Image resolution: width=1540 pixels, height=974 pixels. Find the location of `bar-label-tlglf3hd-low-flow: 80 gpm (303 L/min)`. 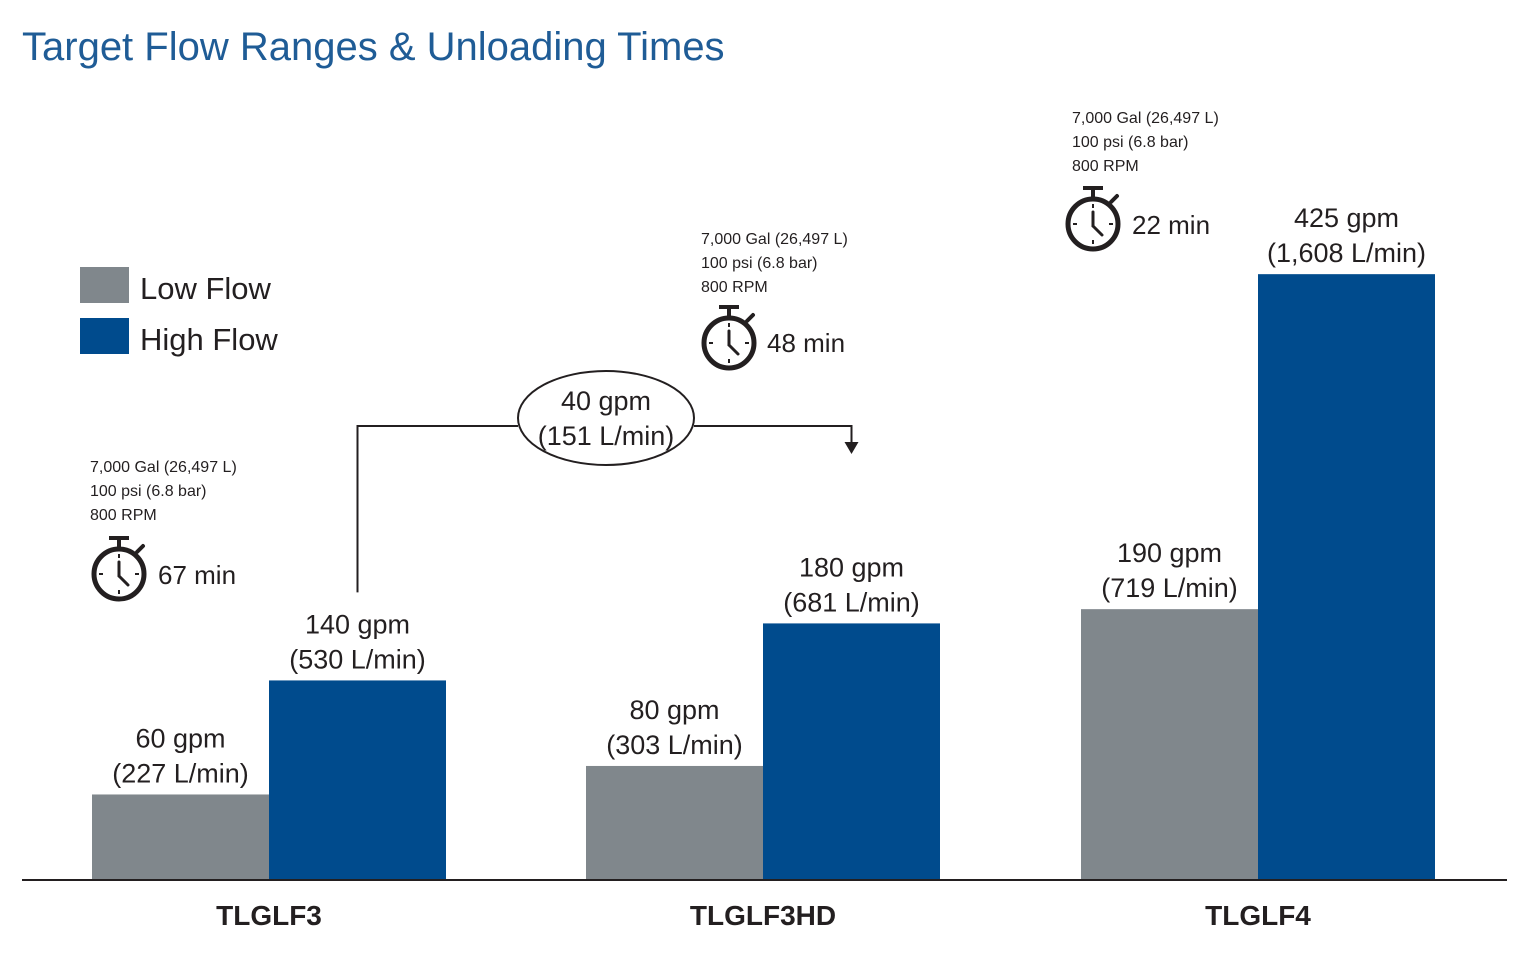

bar-label-tlglf3hd-low-flow: 80 gpm (303 L/min) is located at coordinates (674, 727).